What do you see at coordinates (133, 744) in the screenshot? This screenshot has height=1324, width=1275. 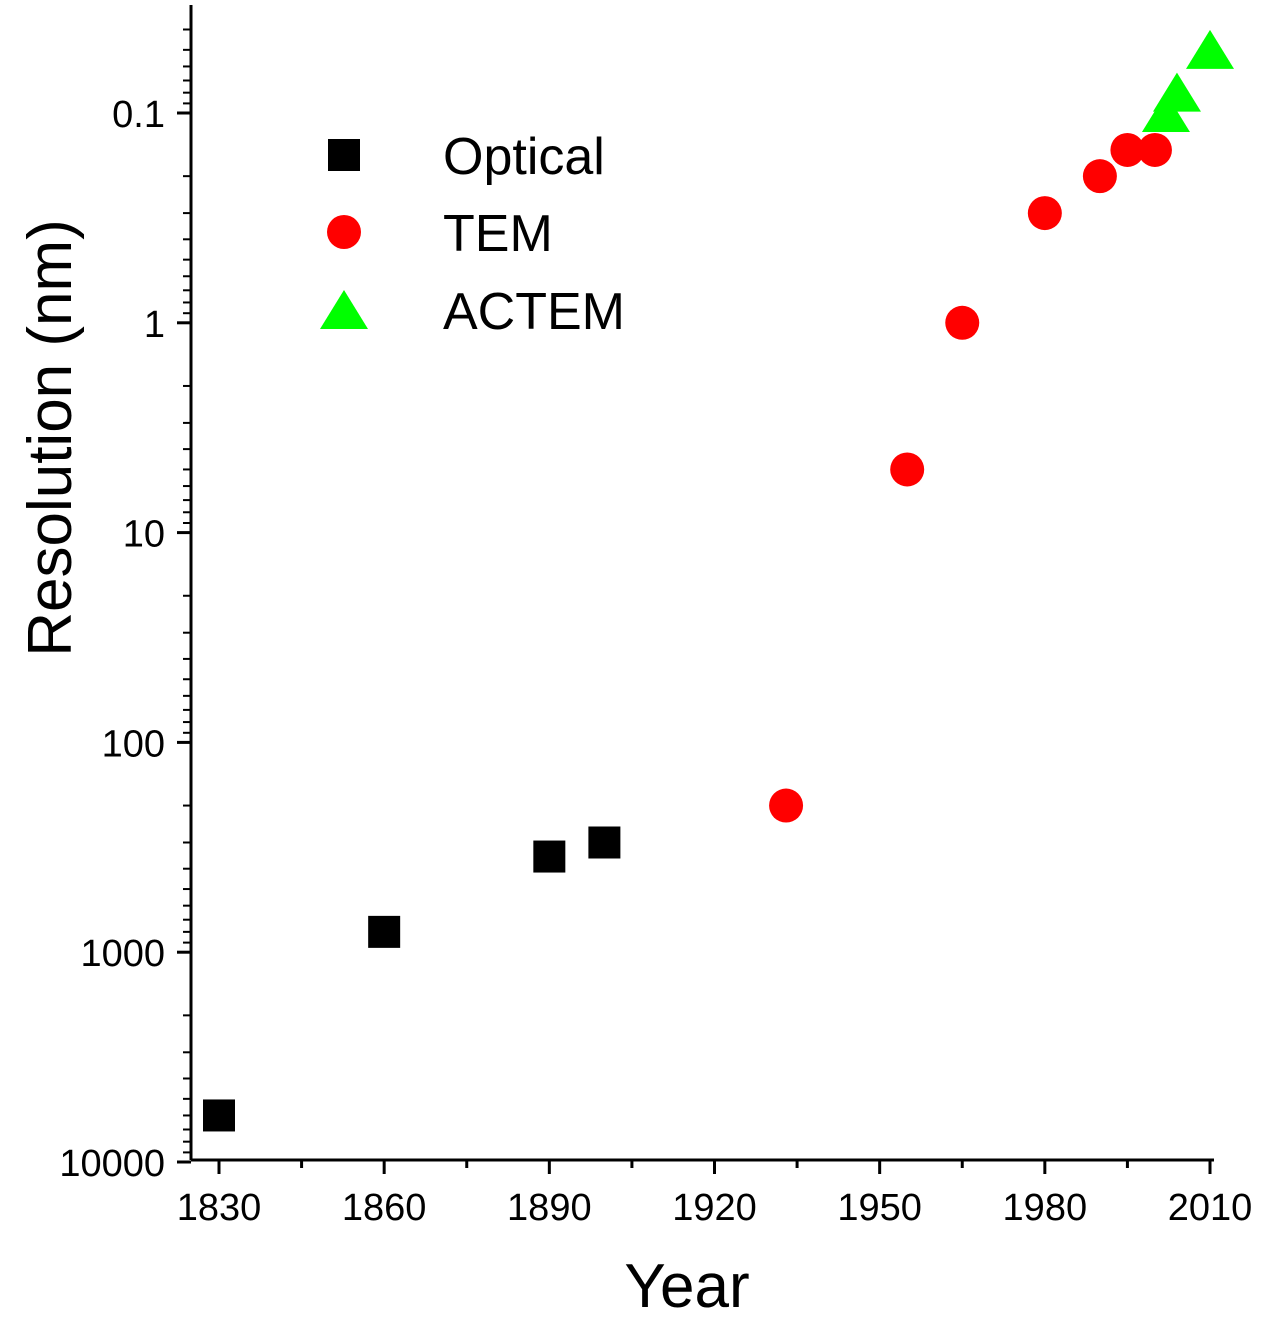 I see `y-tick-label: 100` at bounding box center [133, 744].